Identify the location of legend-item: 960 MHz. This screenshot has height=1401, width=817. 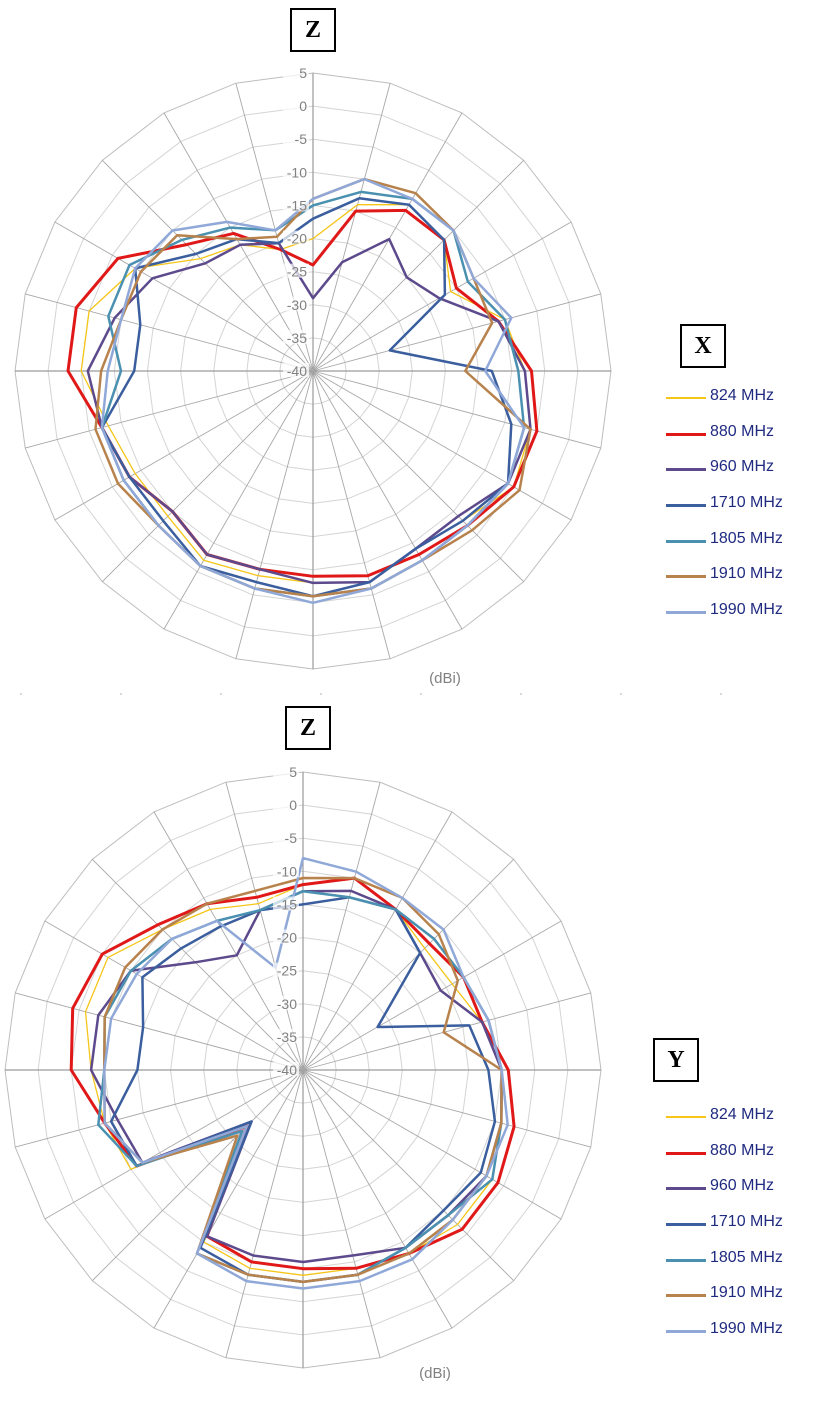
(741, 473).